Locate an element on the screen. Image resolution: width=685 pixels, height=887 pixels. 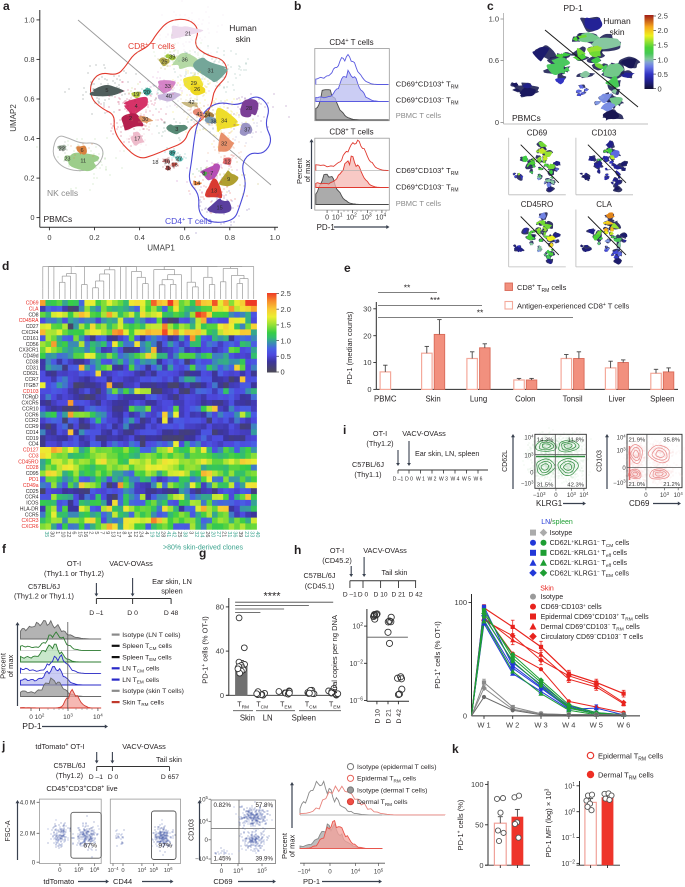
svg-text: 41 is located at coordinates (168, 534).